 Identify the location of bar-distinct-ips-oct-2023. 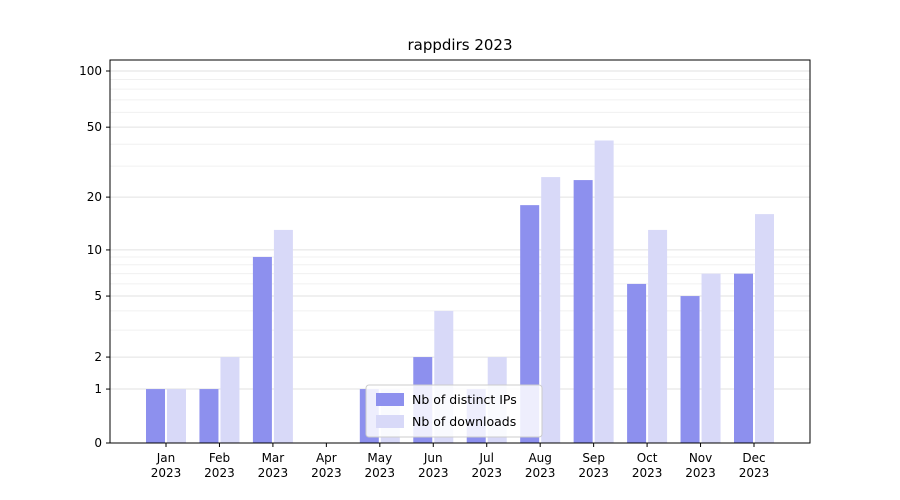
(637, 363).